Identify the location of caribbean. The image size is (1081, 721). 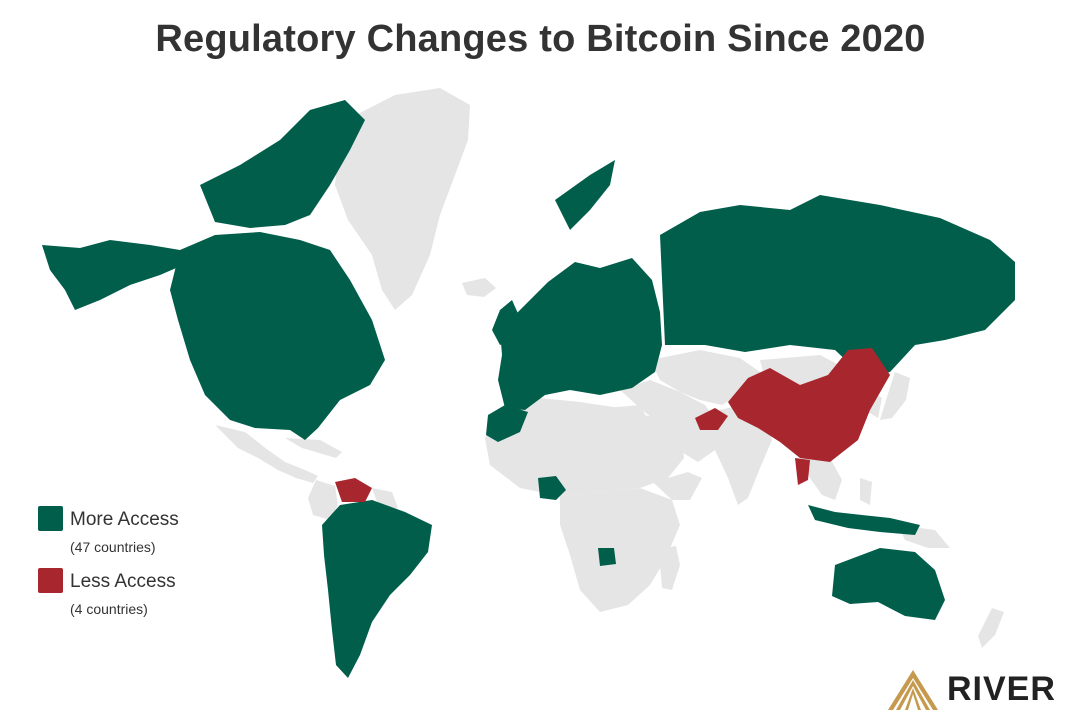
(313, 448).